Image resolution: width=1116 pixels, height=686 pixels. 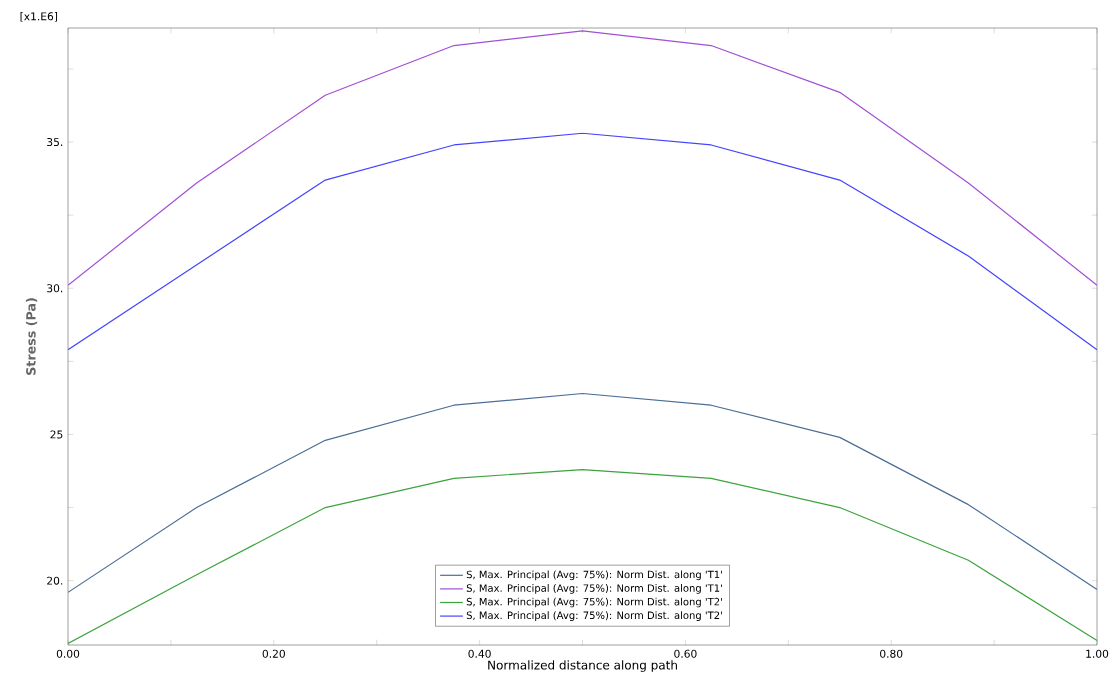 What do you see at coordinates (685, 653) in the screenshot?
I see `x-tick-label: 0.60` at bounding box center [685, 653].